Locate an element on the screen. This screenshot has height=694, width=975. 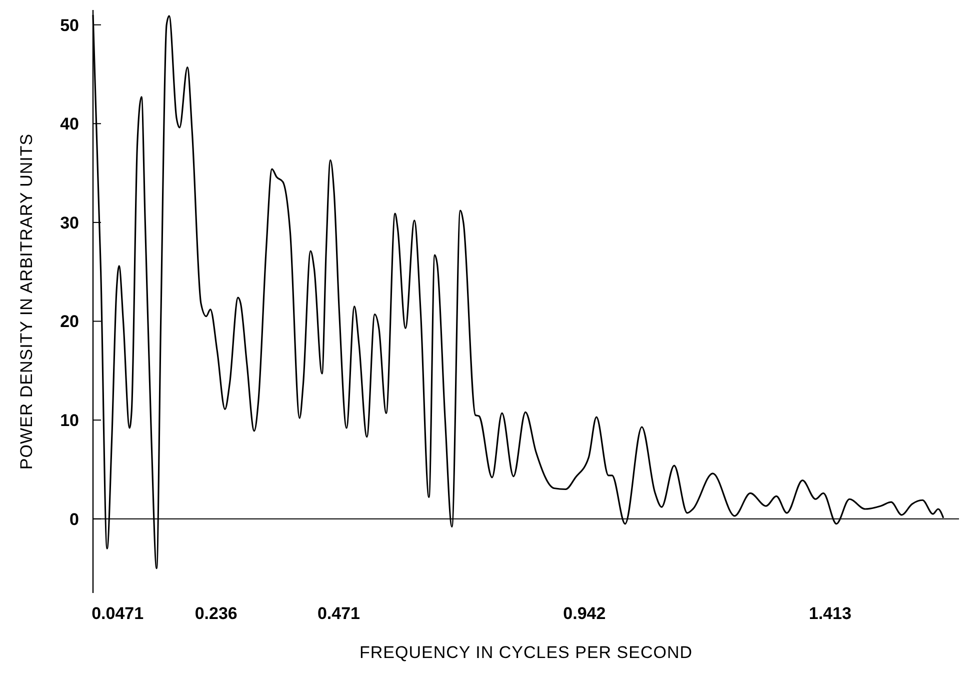
x-tick-label: 0.942 is located at coordinates (584, 613).